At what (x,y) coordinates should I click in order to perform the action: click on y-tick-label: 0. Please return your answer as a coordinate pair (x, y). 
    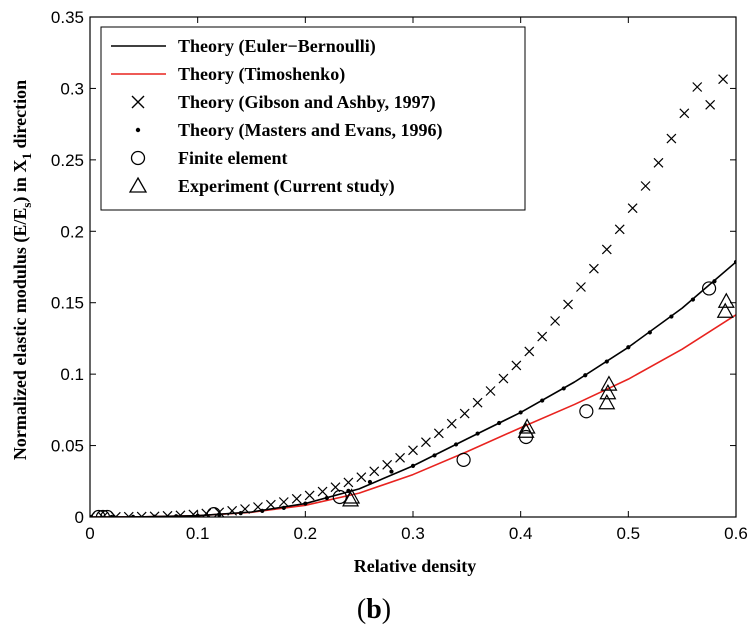
    Looking at the image, I should click on (79, 517).